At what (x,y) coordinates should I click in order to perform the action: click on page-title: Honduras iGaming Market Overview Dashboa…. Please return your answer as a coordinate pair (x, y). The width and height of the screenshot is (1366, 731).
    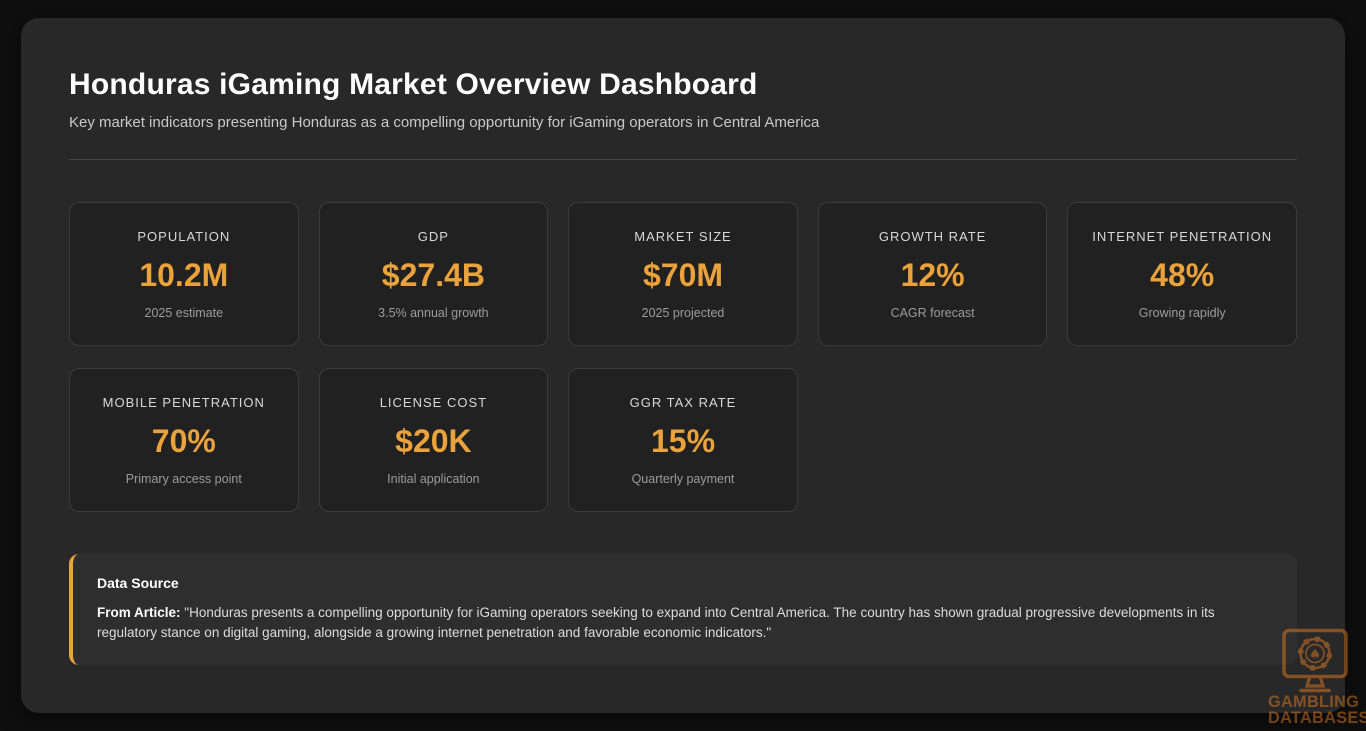
    Looking at the image, I should click on (413, 84).